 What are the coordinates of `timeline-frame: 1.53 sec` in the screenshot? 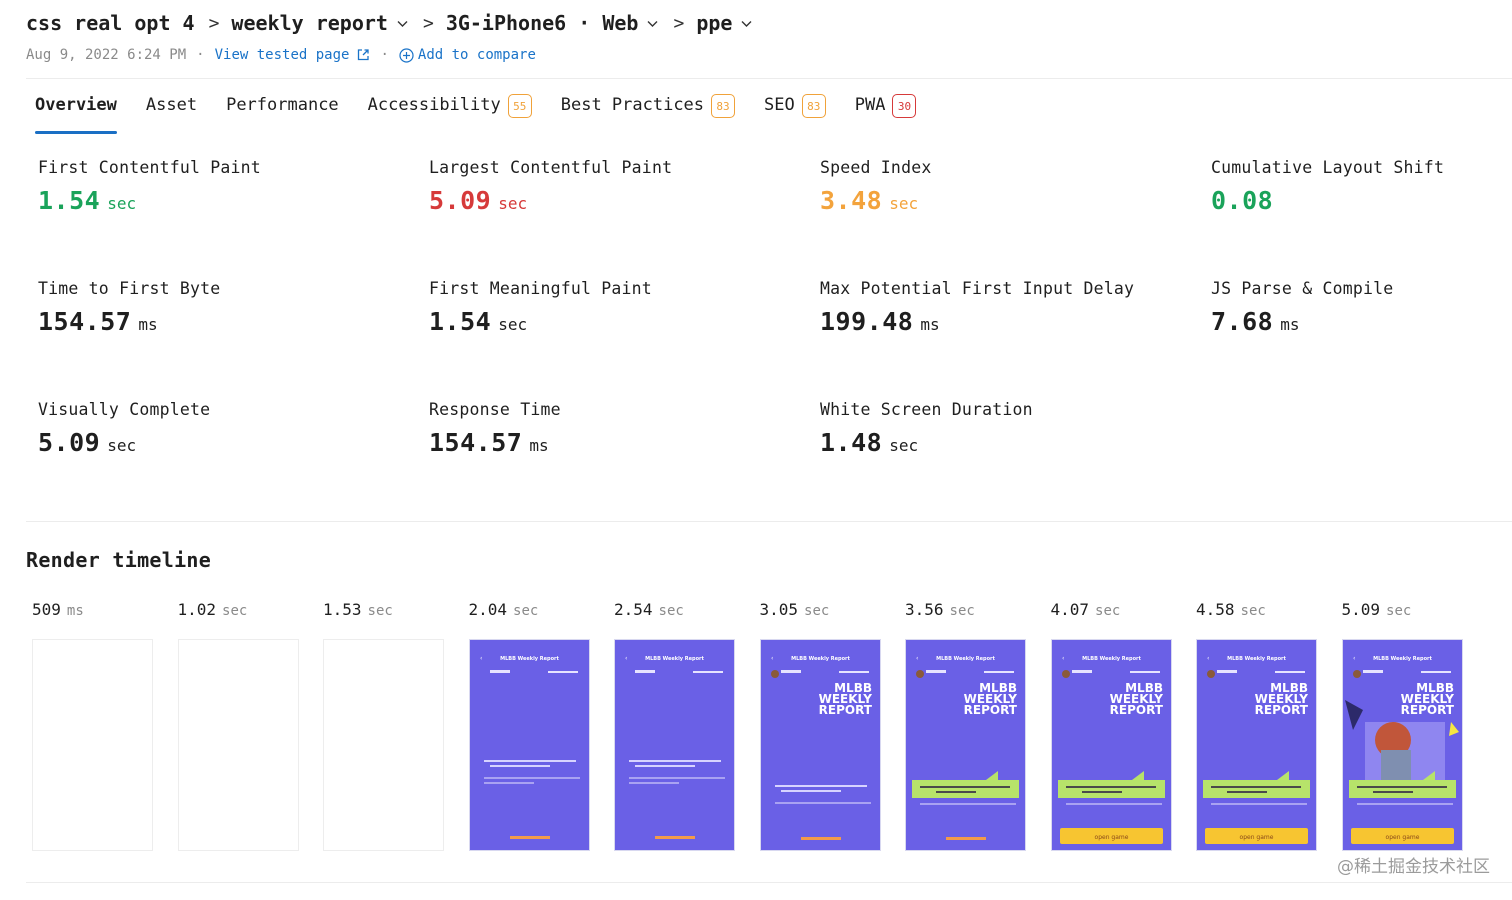 It's located at (384, 725).